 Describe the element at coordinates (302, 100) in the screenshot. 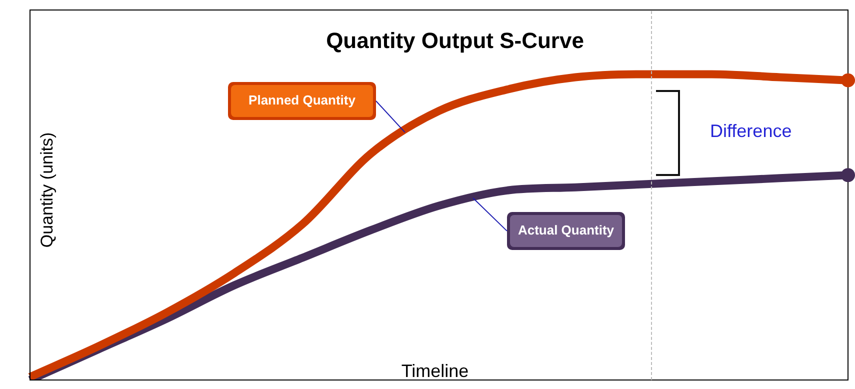

I see `text: Planned Quantity` at that location.